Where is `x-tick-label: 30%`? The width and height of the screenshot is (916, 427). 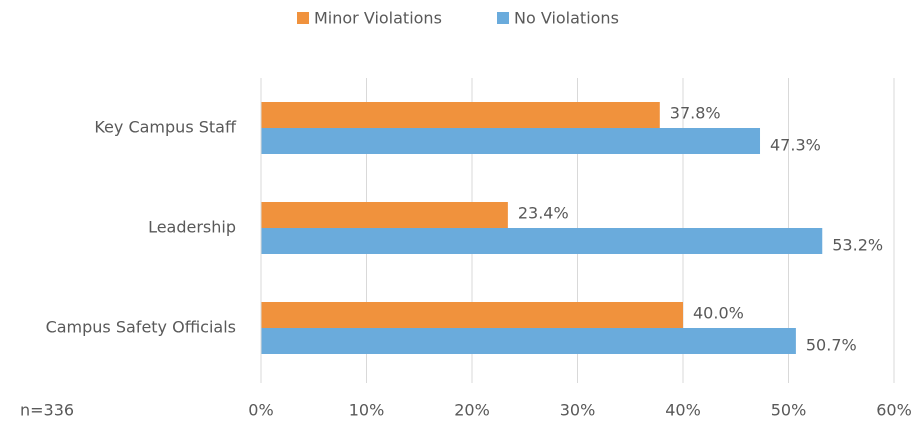
x-tick-label: 30% is located at coordinates (578, 410).